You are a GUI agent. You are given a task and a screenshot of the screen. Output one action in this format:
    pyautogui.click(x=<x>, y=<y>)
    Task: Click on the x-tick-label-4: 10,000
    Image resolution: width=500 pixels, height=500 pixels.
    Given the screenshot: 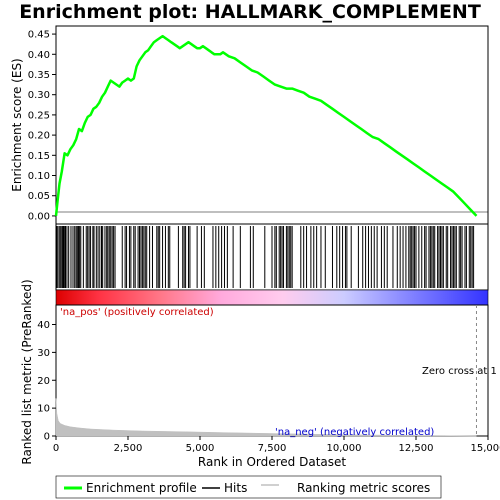 What is the action you would take?
    pyautogui.click(x=344, y=448)
    